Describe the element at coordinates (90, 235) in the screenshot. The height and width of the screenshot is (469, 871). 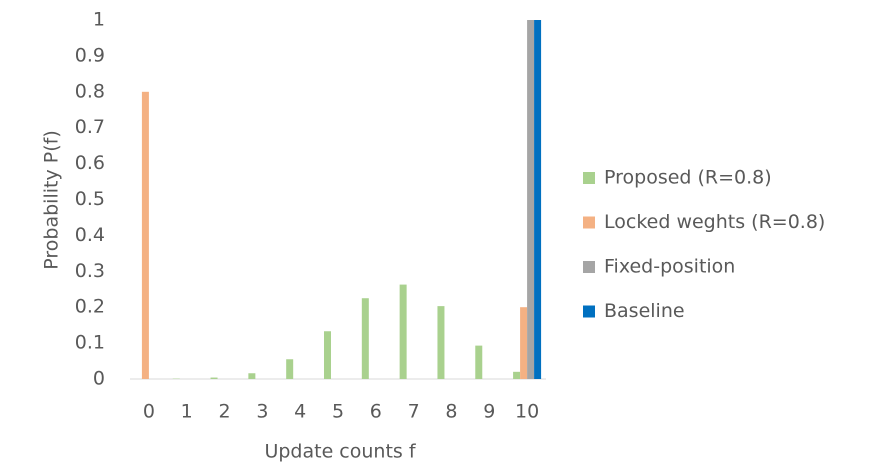
I see `y-tick-label: 0.4` at that location.